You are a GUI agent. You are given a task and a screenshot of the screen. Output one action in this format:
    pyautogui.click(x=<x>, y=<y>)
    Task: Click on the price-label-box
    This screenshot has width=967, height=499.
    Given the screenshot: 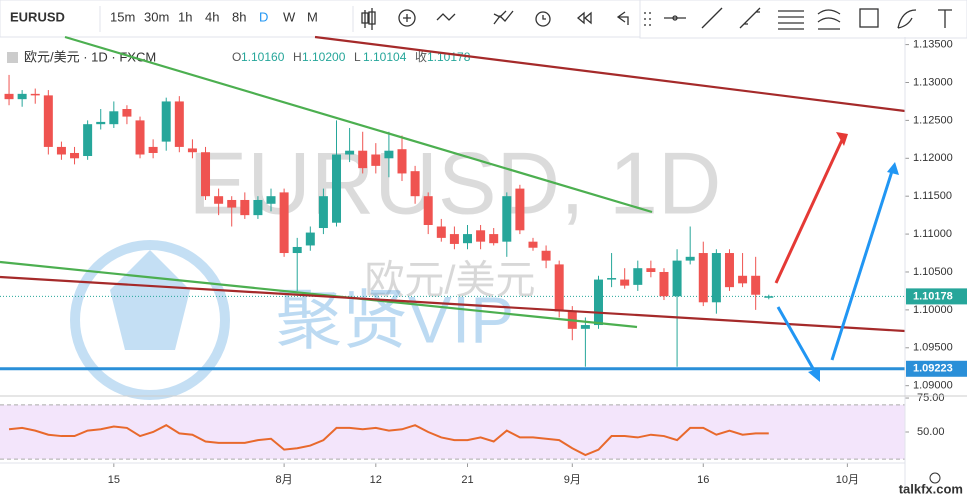 What is the action you would take?
    pyautogui.click(x=936, y=296)
    